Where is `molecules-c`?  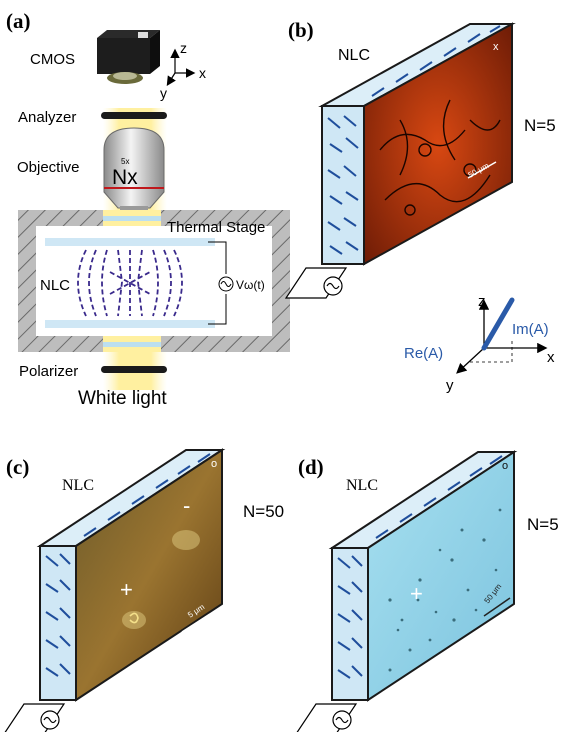 molecules-c is located at coordinates (128, 565).